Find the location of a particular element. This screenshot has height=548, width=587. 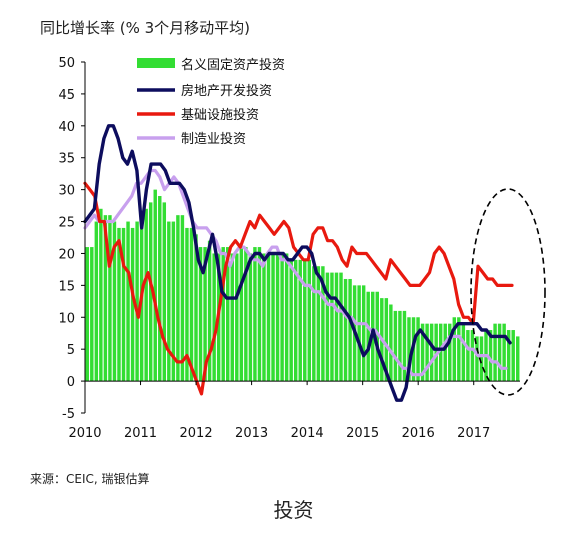

x-tick-label: 2012 is located at coordinates (196, 433).